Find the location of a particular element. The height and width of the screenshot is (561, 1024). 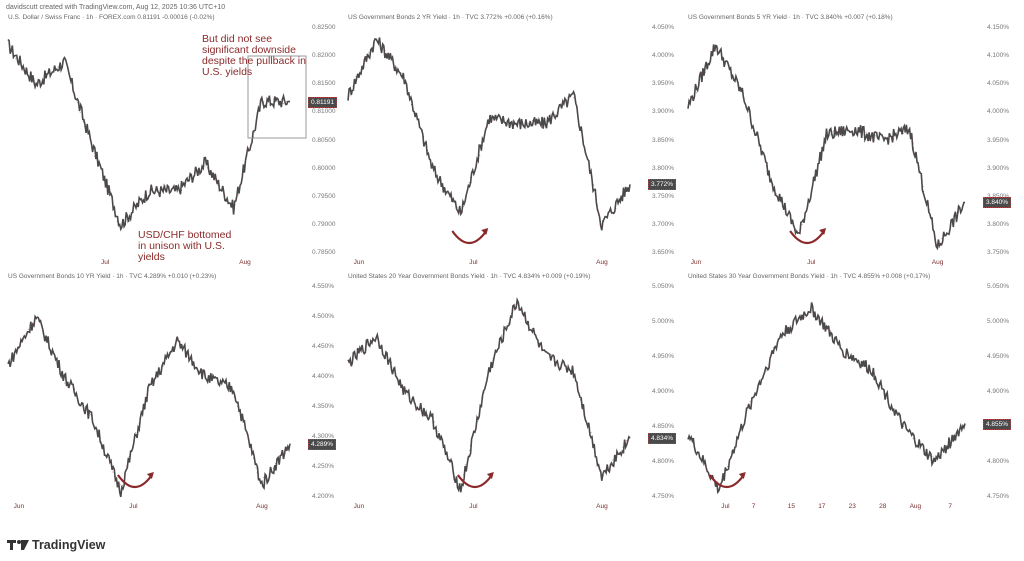

y-axis-tick: 4.350% is located at coordinates (323, 406).